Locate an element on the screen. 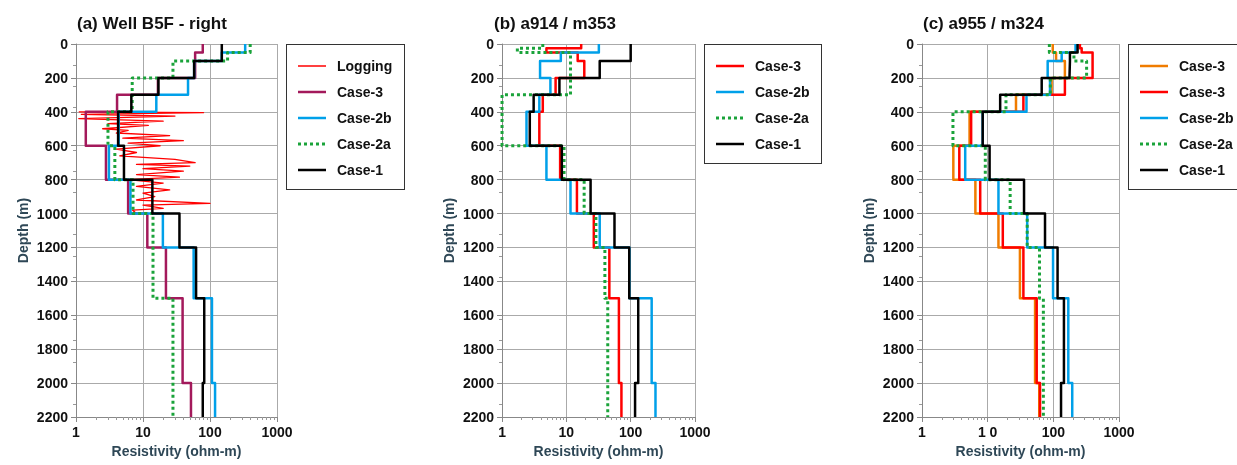  chart-title: (c) a955 / m324 is located at coordinates (984, 23).